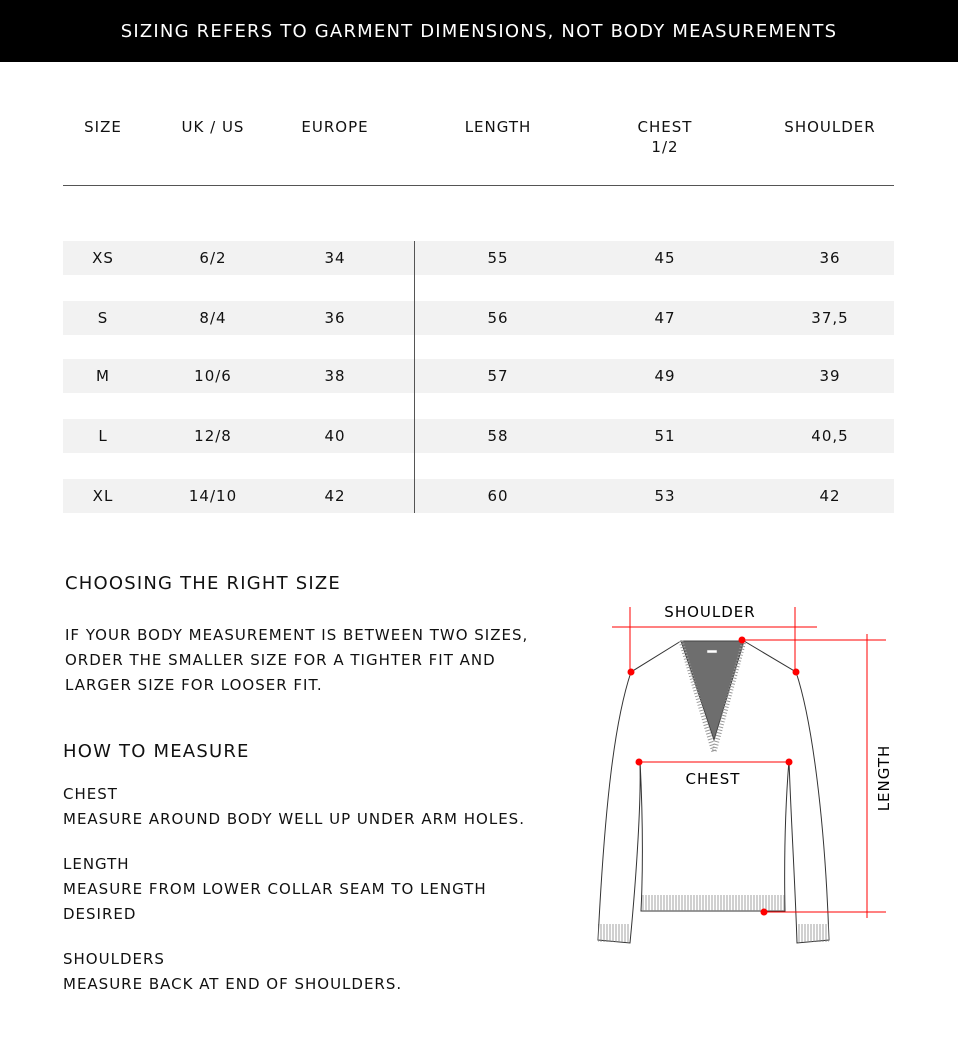 The height and width of the screenshot is (1053, 958). Describe the element at coordinates (884, 778) in the screenshot. I see `length-diagram-label: LENGTH` at that location.